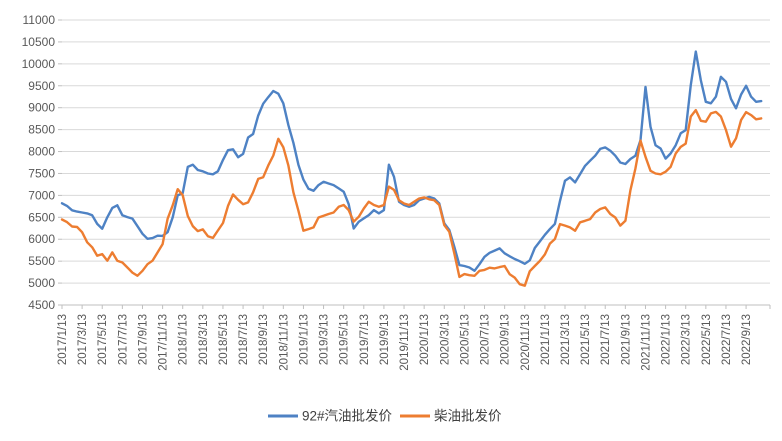 Image resolution: width=782 pixels, height=441 pixels. Describe the element at coordinates (244, 339) in the screenshot. I see `x-tick-label: 2018/7/13` at that location.